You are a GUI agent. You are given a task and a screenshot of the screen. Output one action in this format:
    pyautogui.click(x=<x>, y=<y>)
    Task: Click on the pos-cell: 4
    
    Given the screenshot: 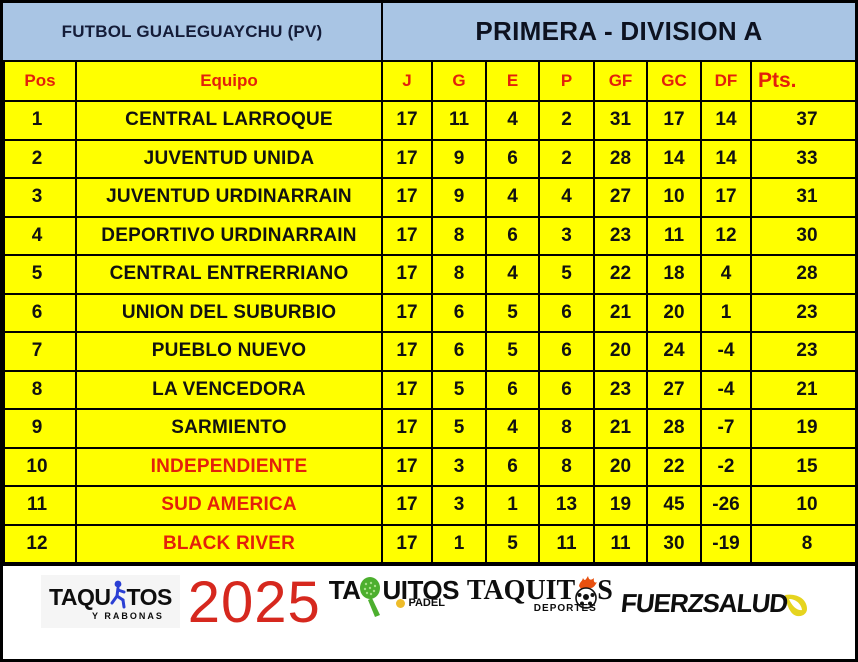 What is the action you would take?
    pyautogui.click(x=40, y=235)
    